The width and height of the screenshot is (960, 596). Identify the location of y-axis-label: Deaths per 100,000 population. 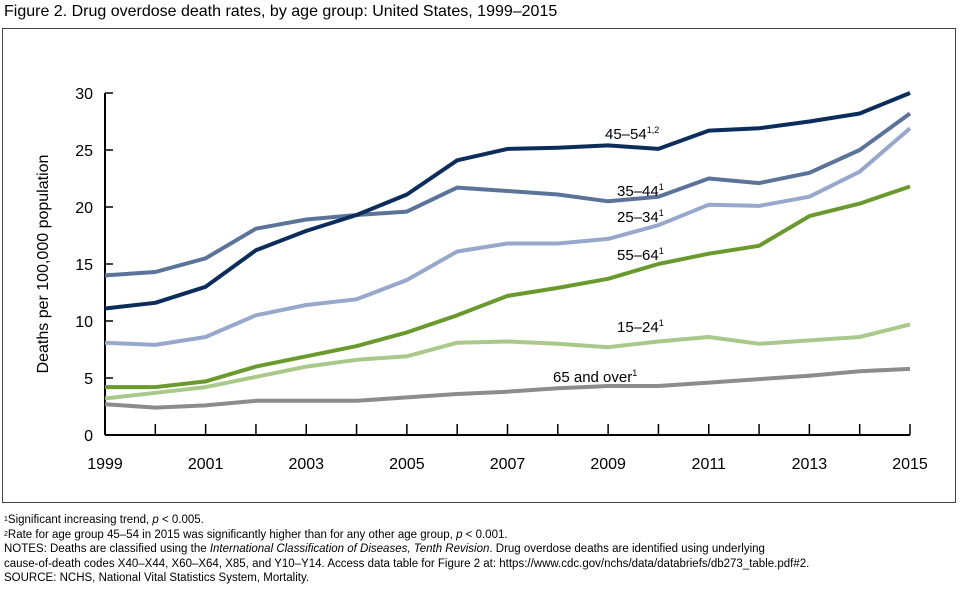
(43, 264).